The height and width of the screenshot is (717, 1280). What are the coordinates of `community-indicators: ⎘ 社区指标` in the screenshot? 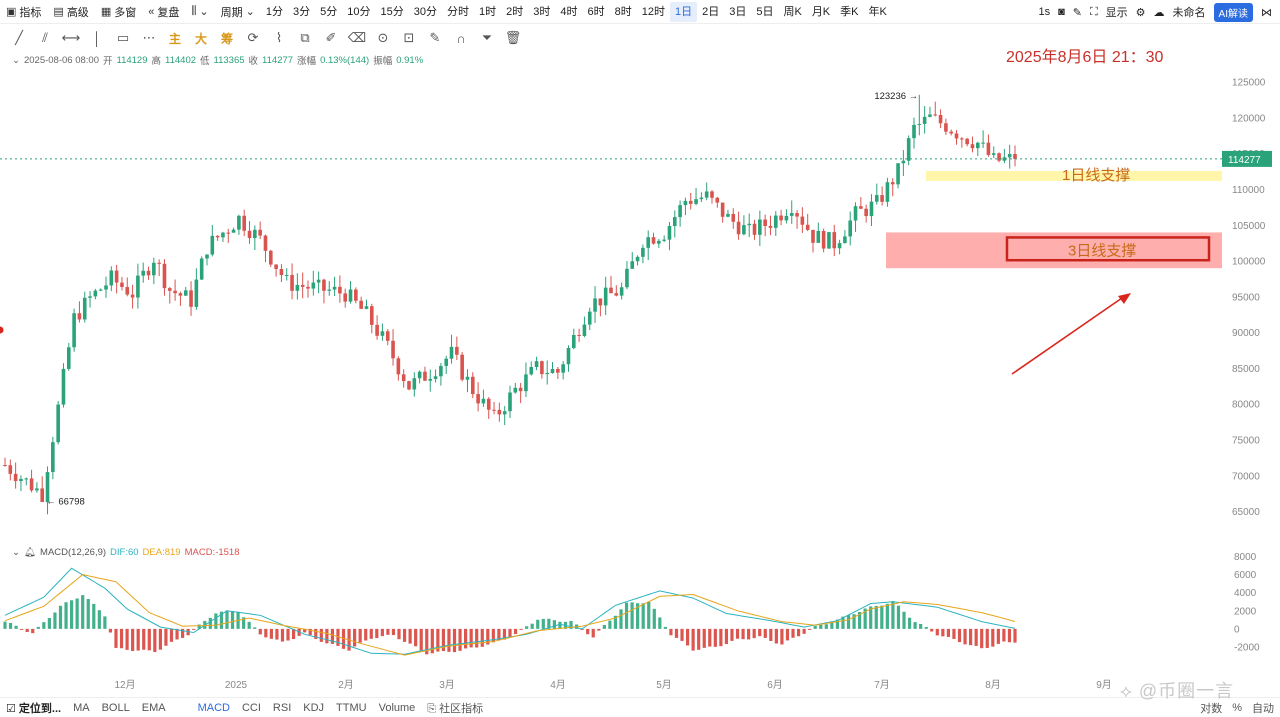 It's located at (455, 708).